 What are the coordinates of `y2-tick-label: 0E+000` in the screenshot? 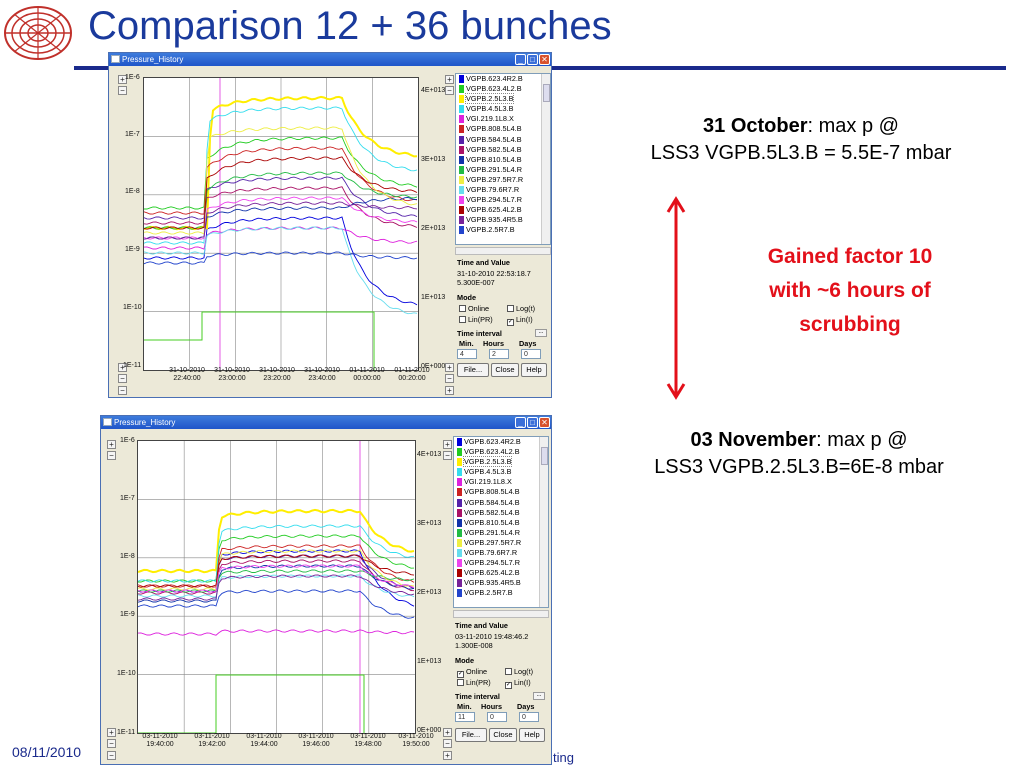 It's located at (429, 730).